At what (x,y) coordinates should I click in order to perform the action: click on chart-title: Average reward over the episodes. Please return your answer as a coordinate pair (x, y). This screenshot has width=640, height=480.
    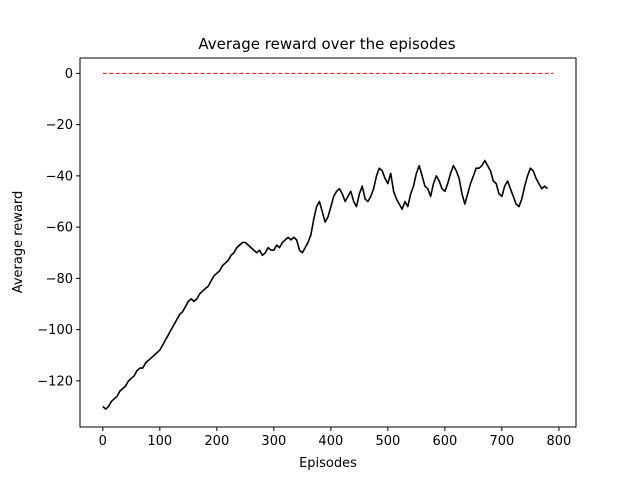
    Looking at the image, I should click on (326, 44).